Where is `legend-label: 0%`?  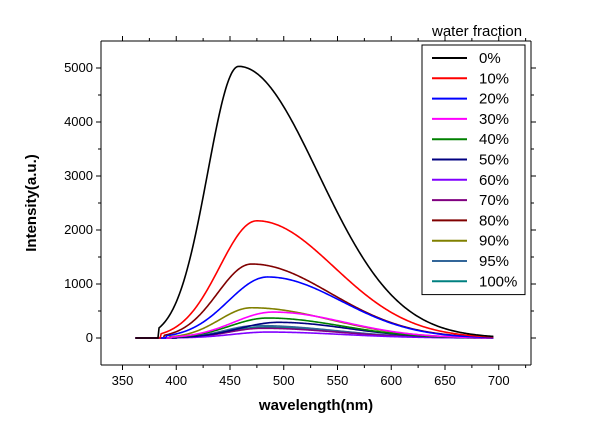
legend-label: 0% is located at coordinates (490, 58).